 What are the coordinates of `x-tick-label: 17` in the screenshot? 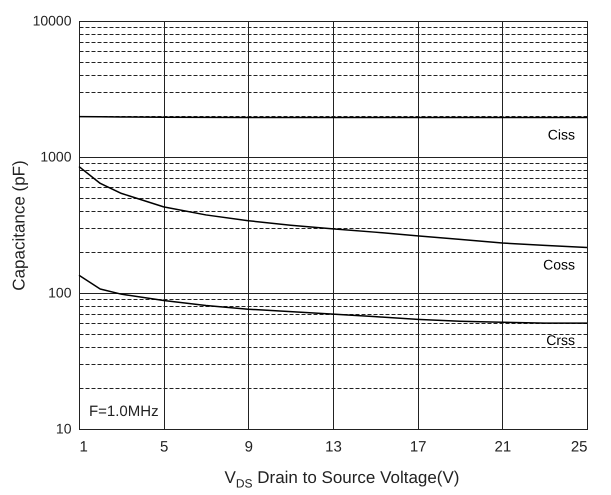 It's located at (418, 447).